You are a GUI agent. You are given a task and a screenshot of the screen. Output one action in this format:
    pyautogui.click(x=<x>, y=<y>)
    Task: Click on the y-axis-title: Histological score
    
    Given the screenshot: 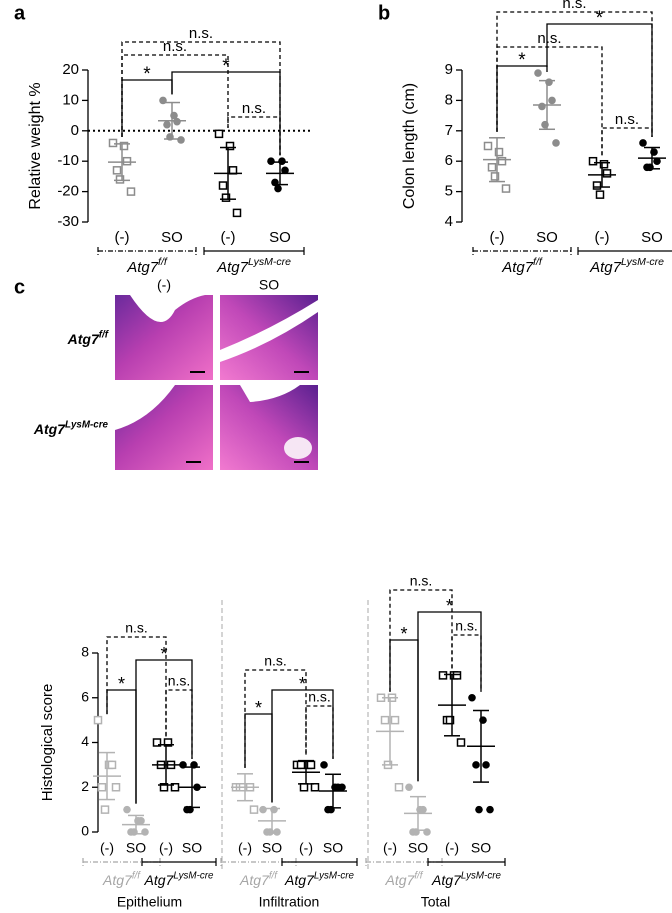 What is the action you would take?
    pyautogui.click(x=47, y=743)
    